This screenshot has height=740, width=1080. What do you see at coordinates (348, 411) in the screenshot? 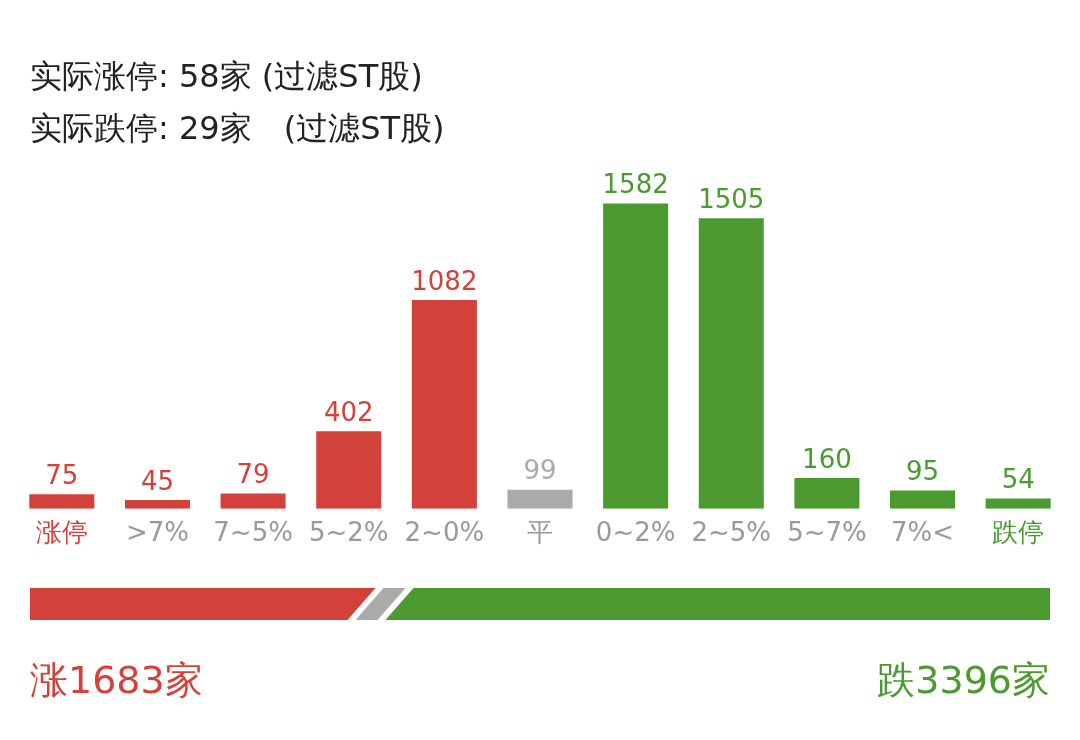
I see `data-label: 402` at bounding box center [348, 411].